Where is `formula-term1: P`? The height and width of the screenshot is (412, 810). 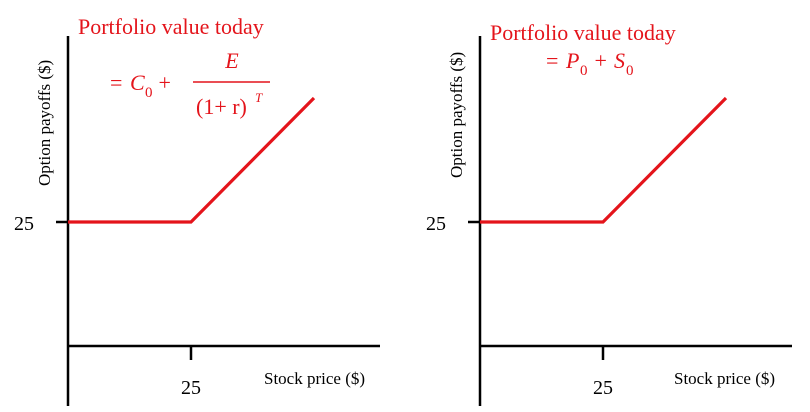 formula-term1: P is located at coordinates (572, 60).